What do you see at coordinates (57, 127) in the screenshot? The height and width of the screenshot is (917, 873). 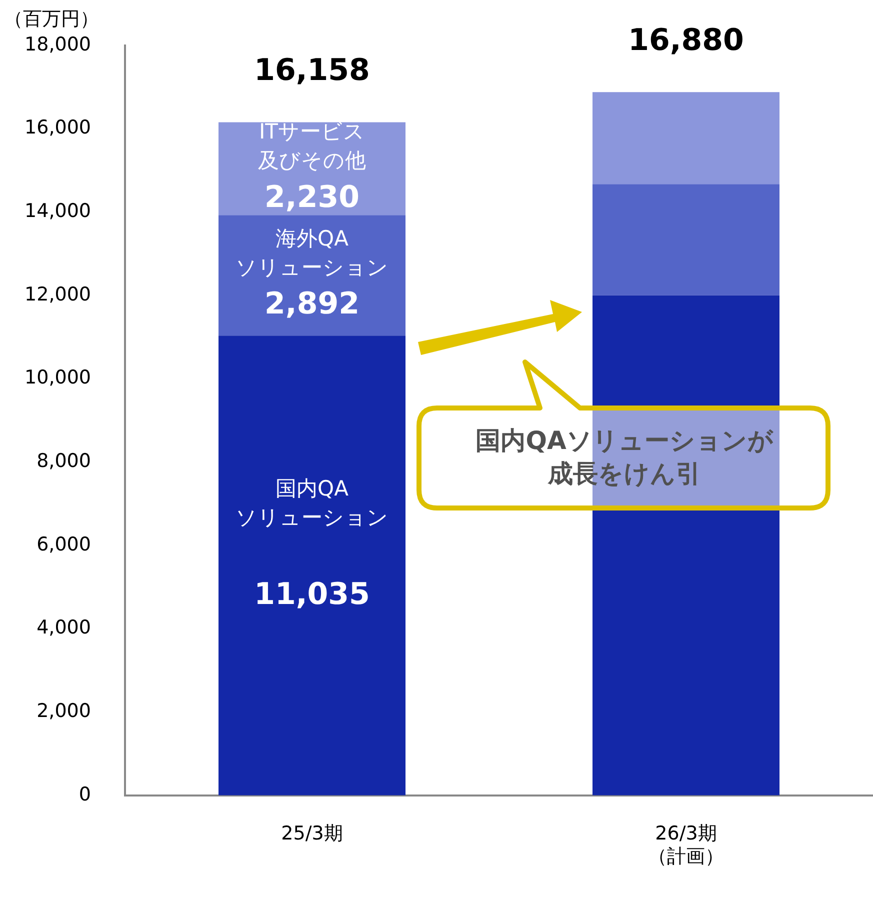 I see `y-tick-label: 16,000` at bounding box center [57, 127].